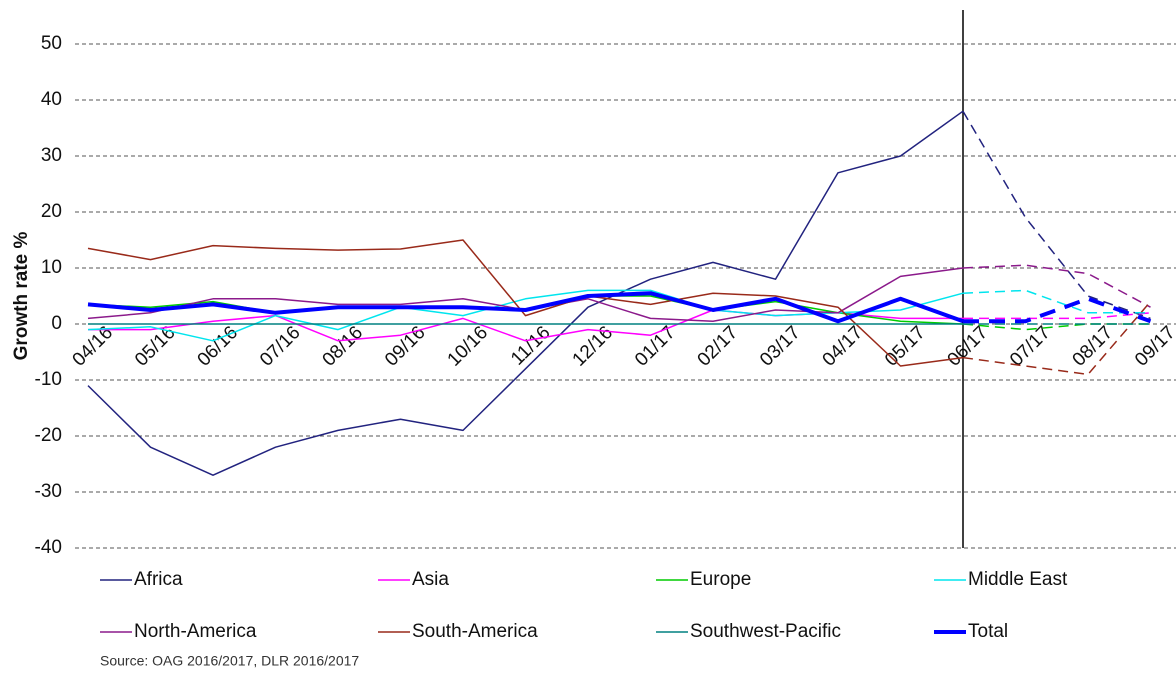 This screenshot has width=1176, height=682. I want to click on x-tick-label: 10/16, so click(468, 346).